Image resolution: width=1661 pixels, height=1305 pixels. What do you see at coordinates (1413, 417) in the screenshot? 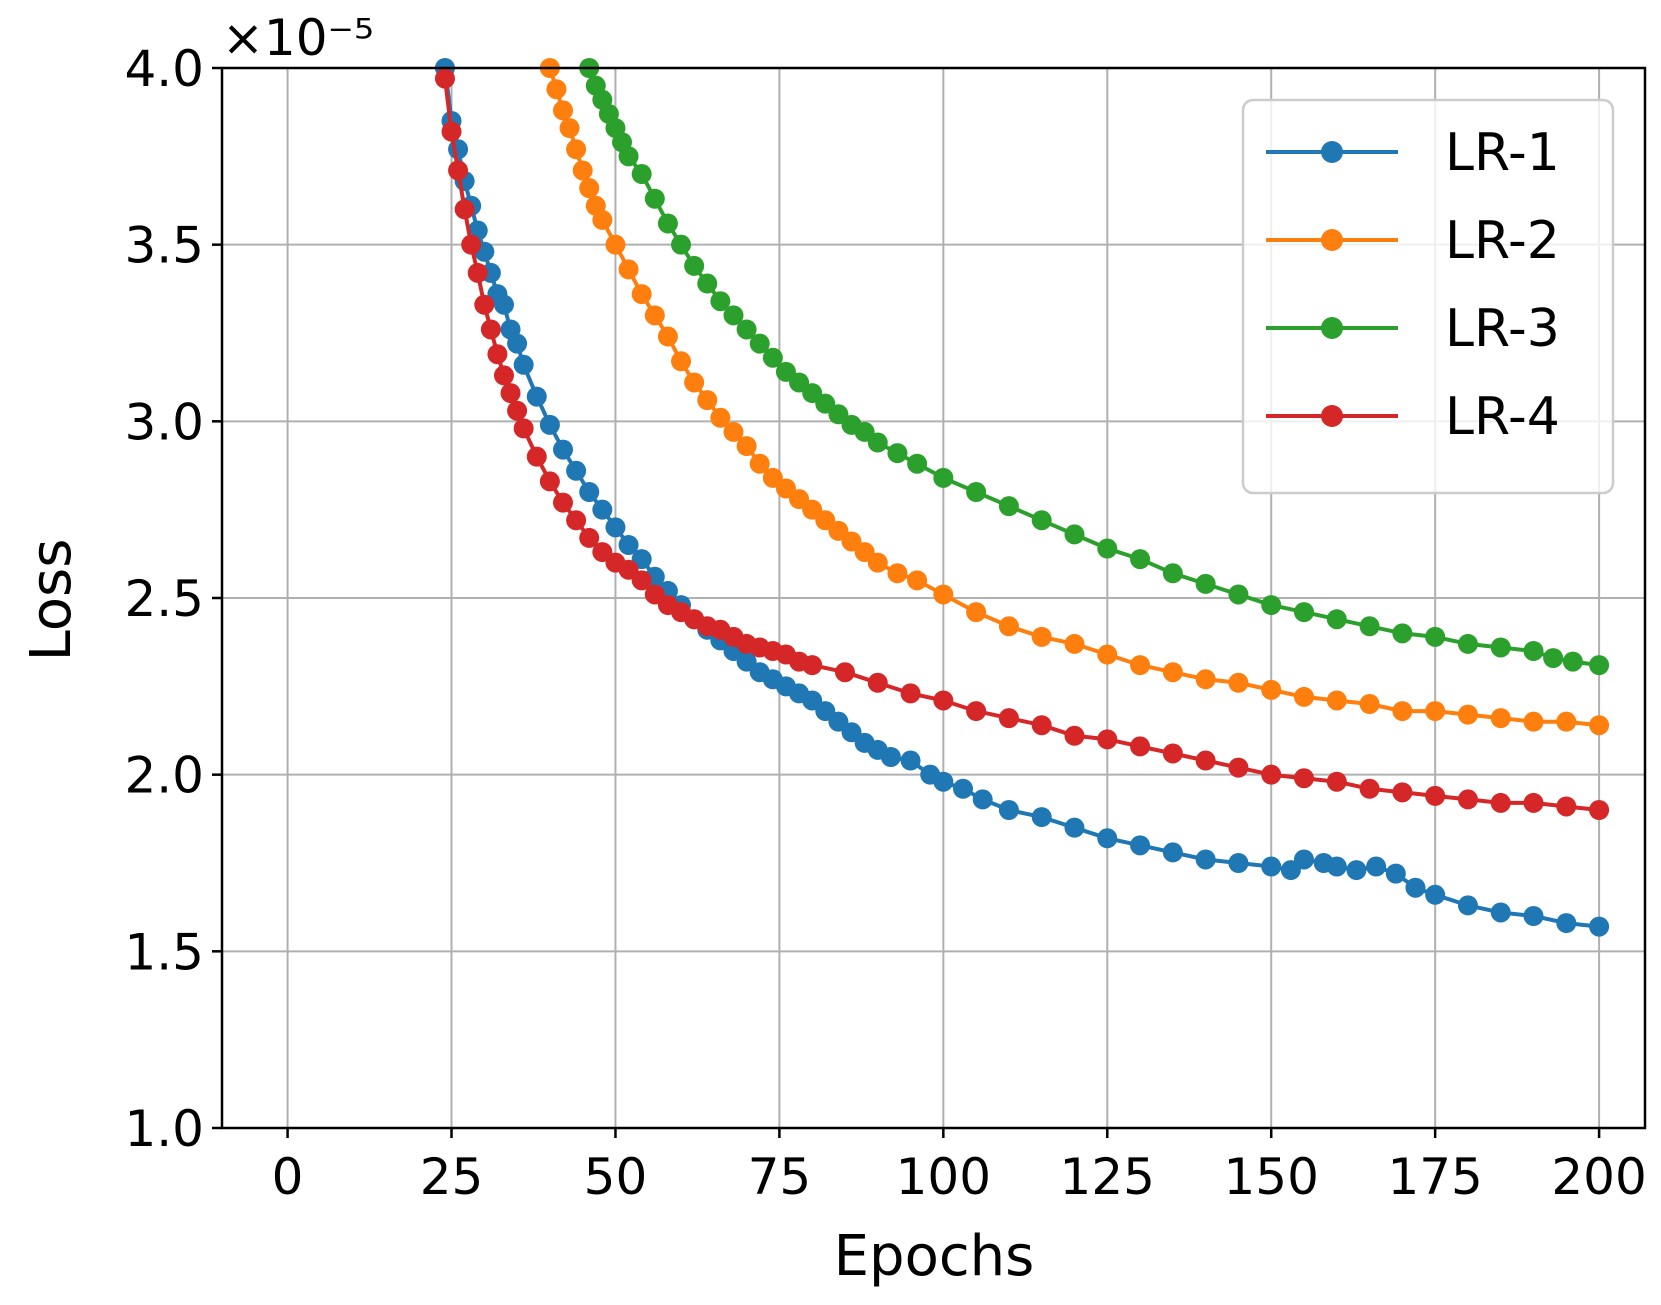
I see `legend-entry-lr-4: LR-4` at bounding box center [1413, 417].